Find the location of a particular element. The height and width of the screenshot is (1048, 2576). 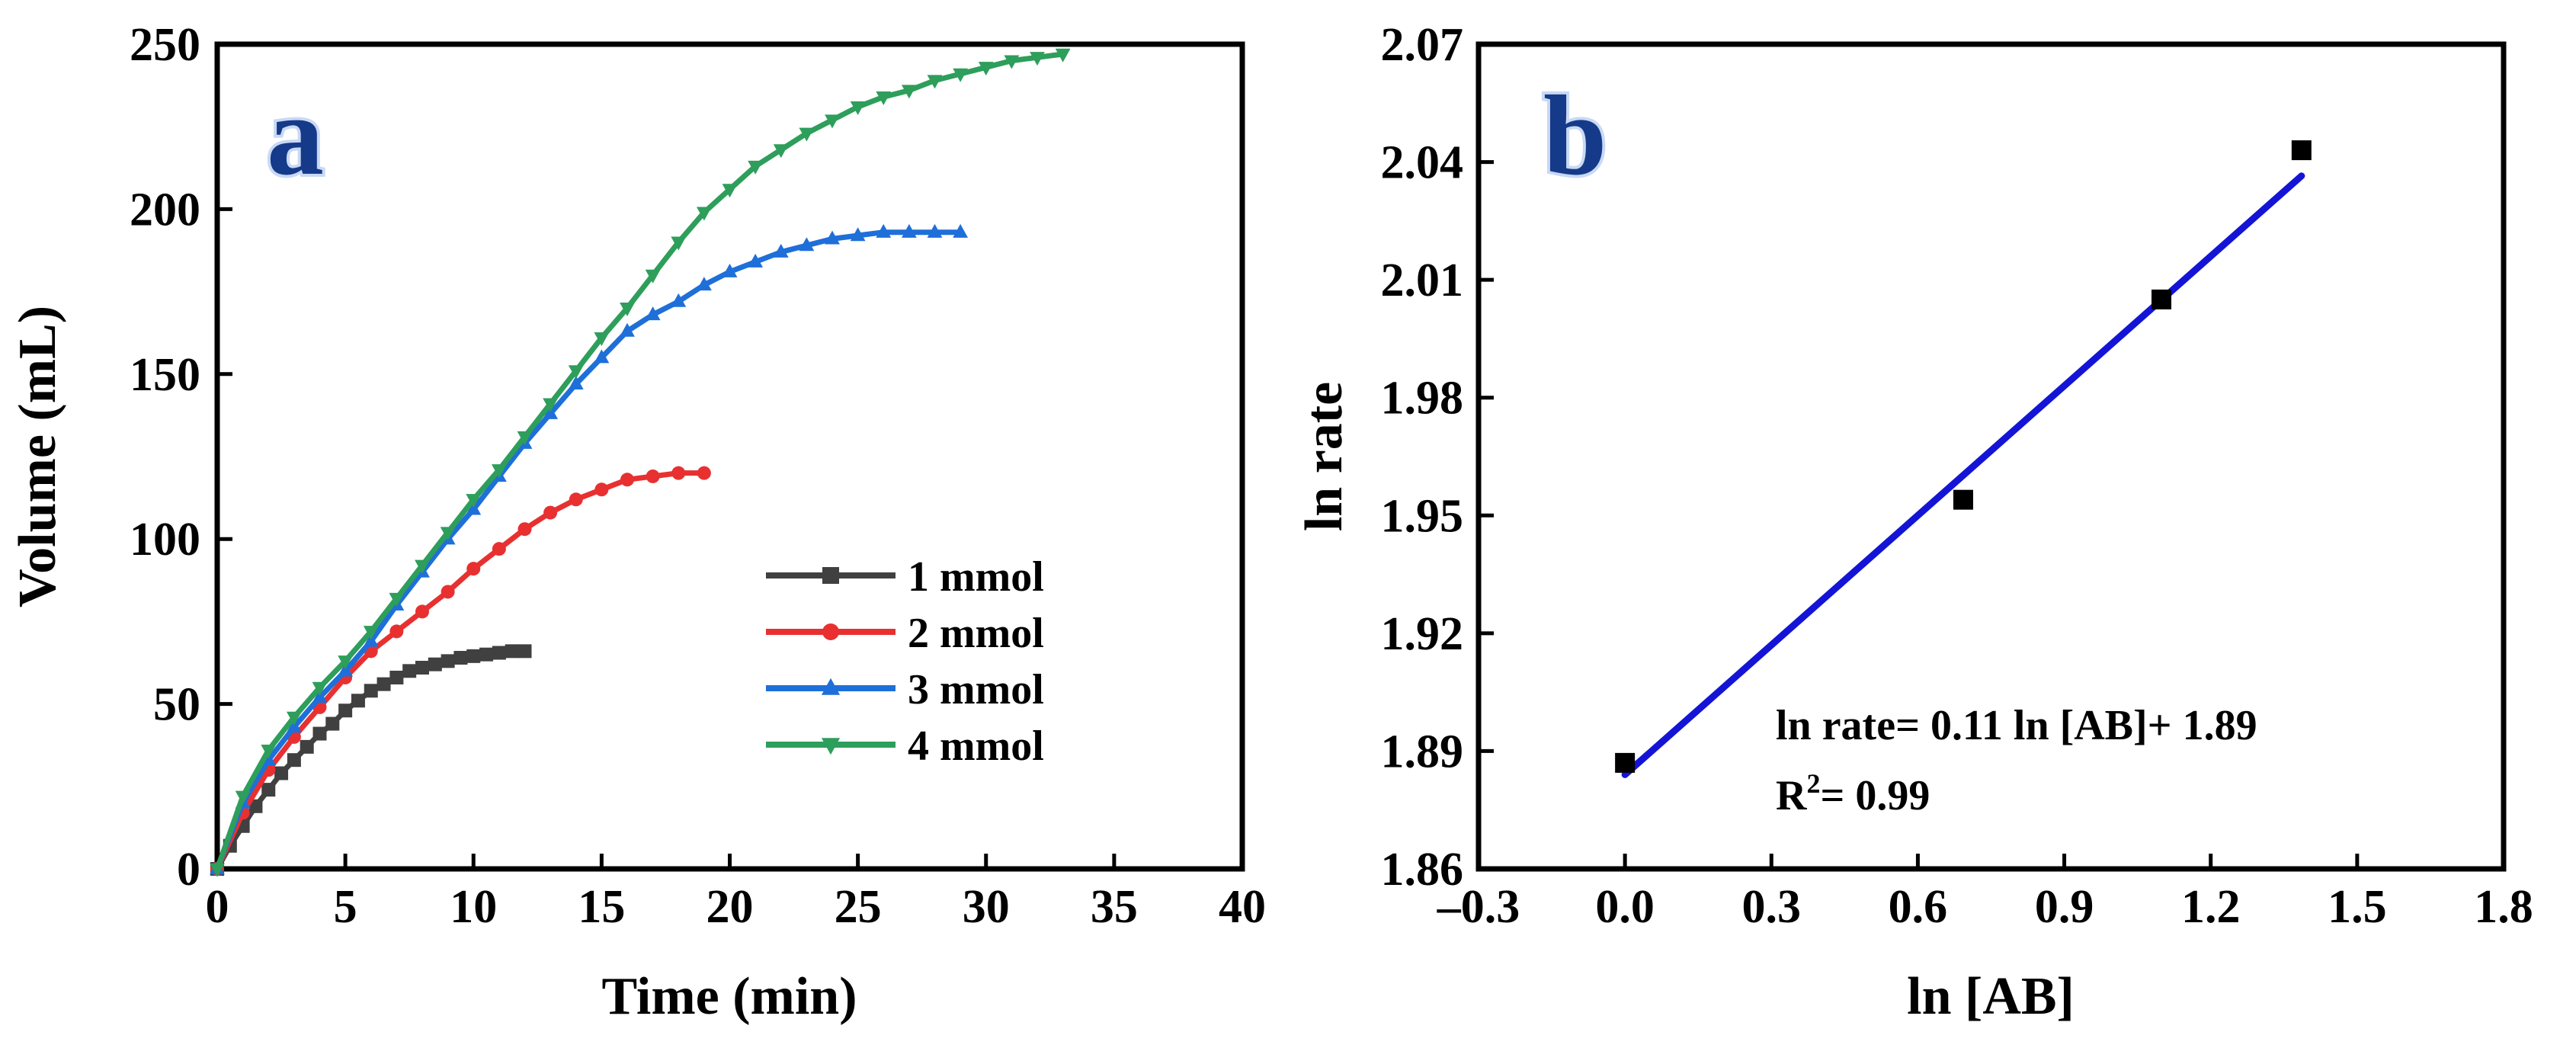

legend-label: 3 mmol is located at coordinates (976, 689).